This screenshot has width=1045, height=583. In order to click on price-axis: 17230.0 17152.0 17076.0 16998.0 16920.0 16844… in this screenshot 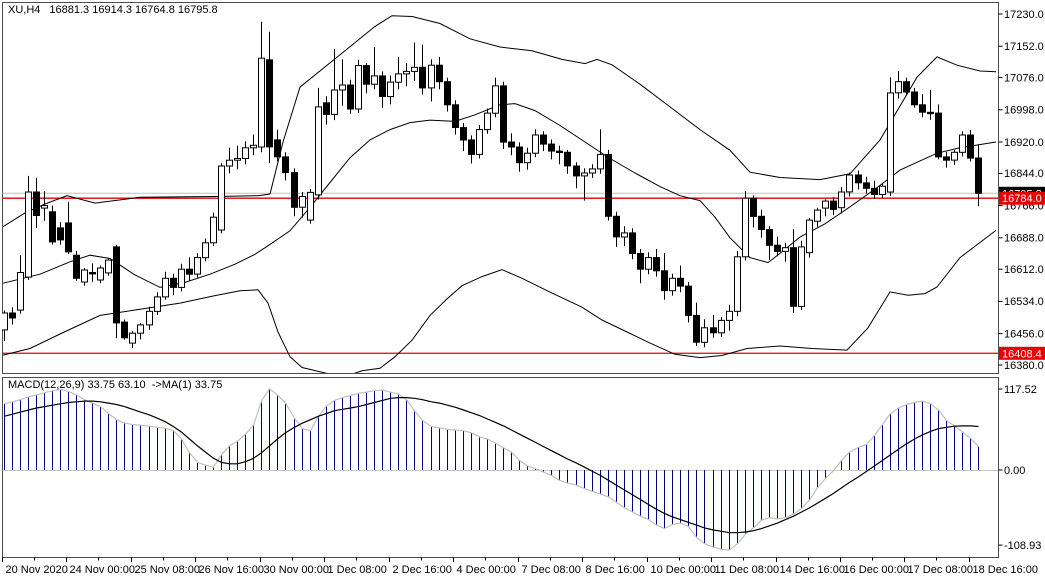, I will do `click(1021, 190)`.